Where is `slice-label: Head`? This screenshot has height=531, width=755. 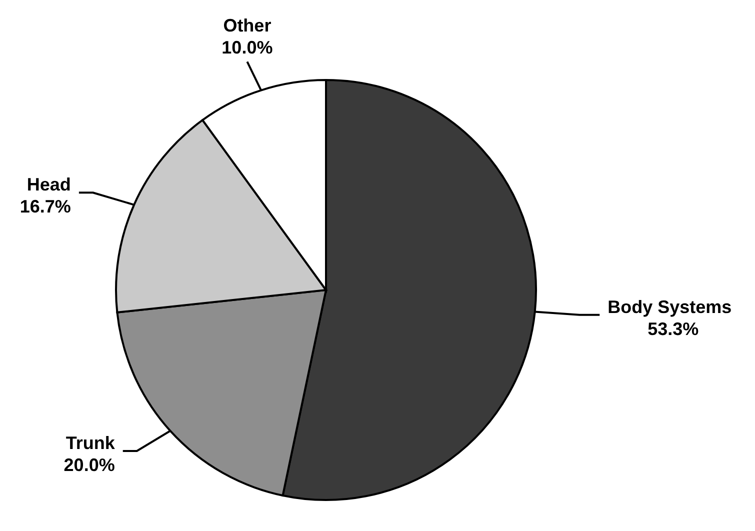
slice-label: Head is located at coordinates (48, 184).